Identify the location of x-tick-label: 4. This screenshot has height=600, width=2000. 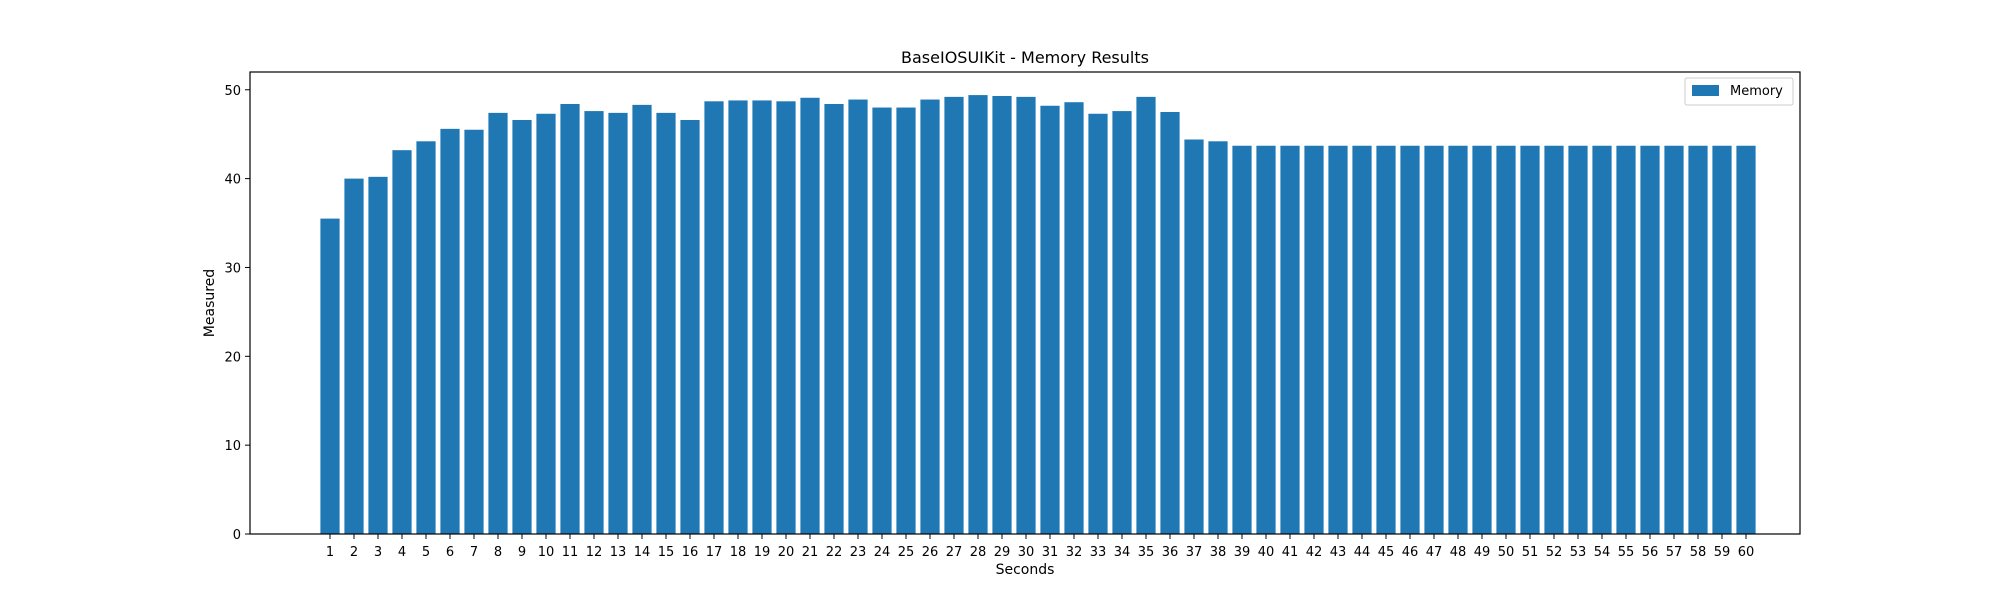
(402, 552).